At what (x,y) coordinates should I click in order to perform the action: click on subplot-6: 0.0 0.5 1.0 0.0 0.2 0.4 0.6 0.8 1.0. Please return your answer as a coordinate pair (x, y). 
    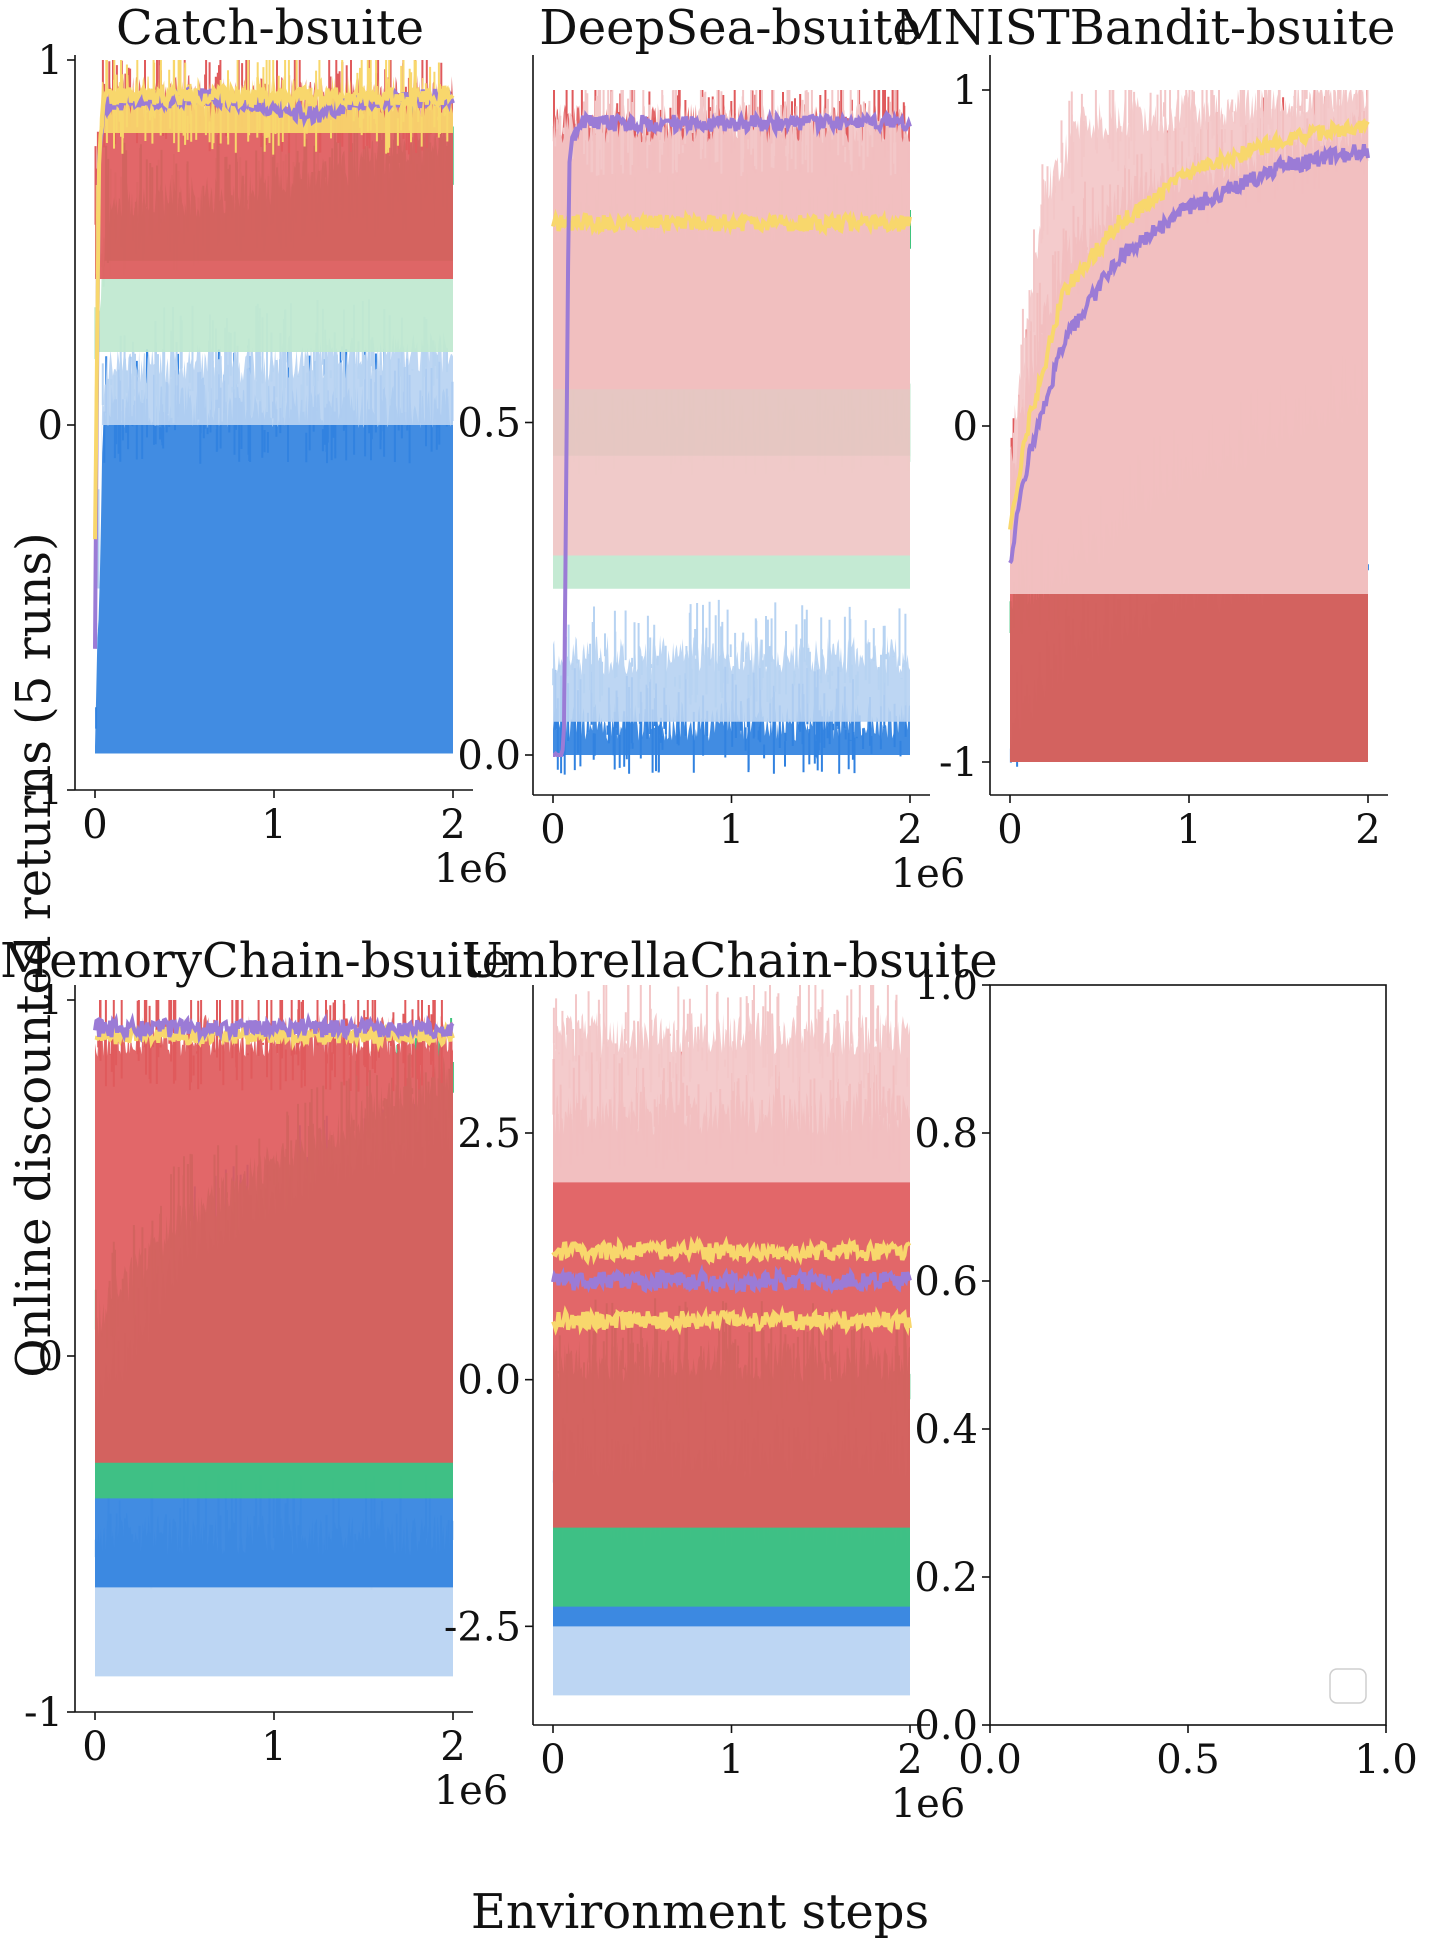
    Looking at the image, I should click on (1165, 1373).